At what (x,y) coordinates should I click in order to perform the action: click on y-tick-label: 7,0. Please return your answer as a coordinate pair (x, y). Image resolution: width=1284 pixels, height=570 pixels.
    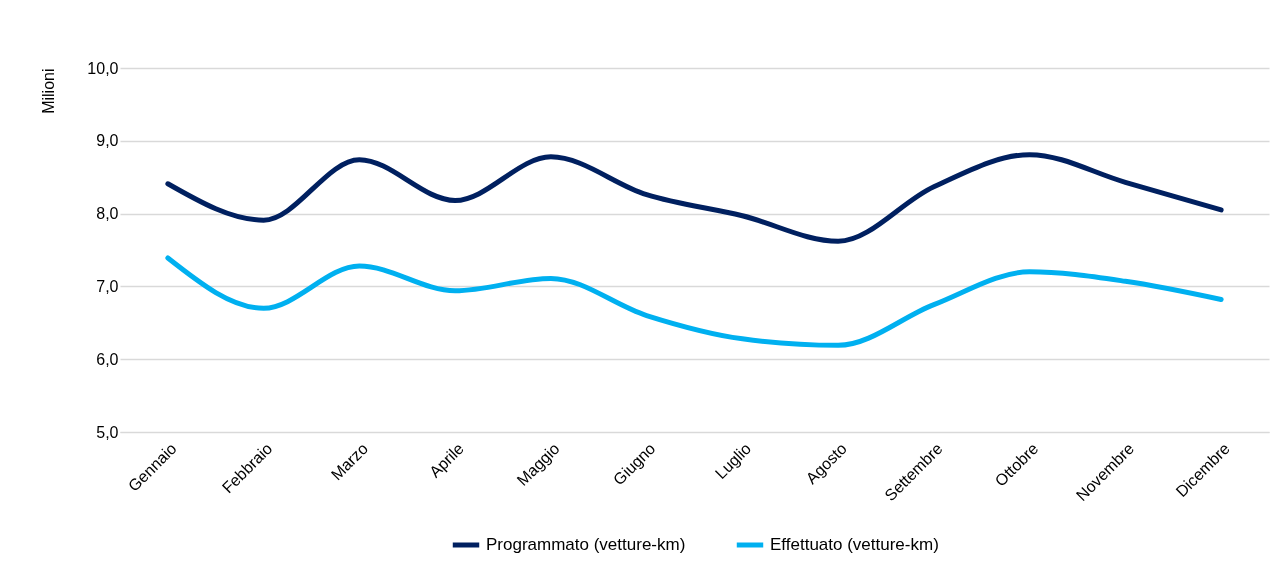
    Looking at the image, I should click on (107, 286).